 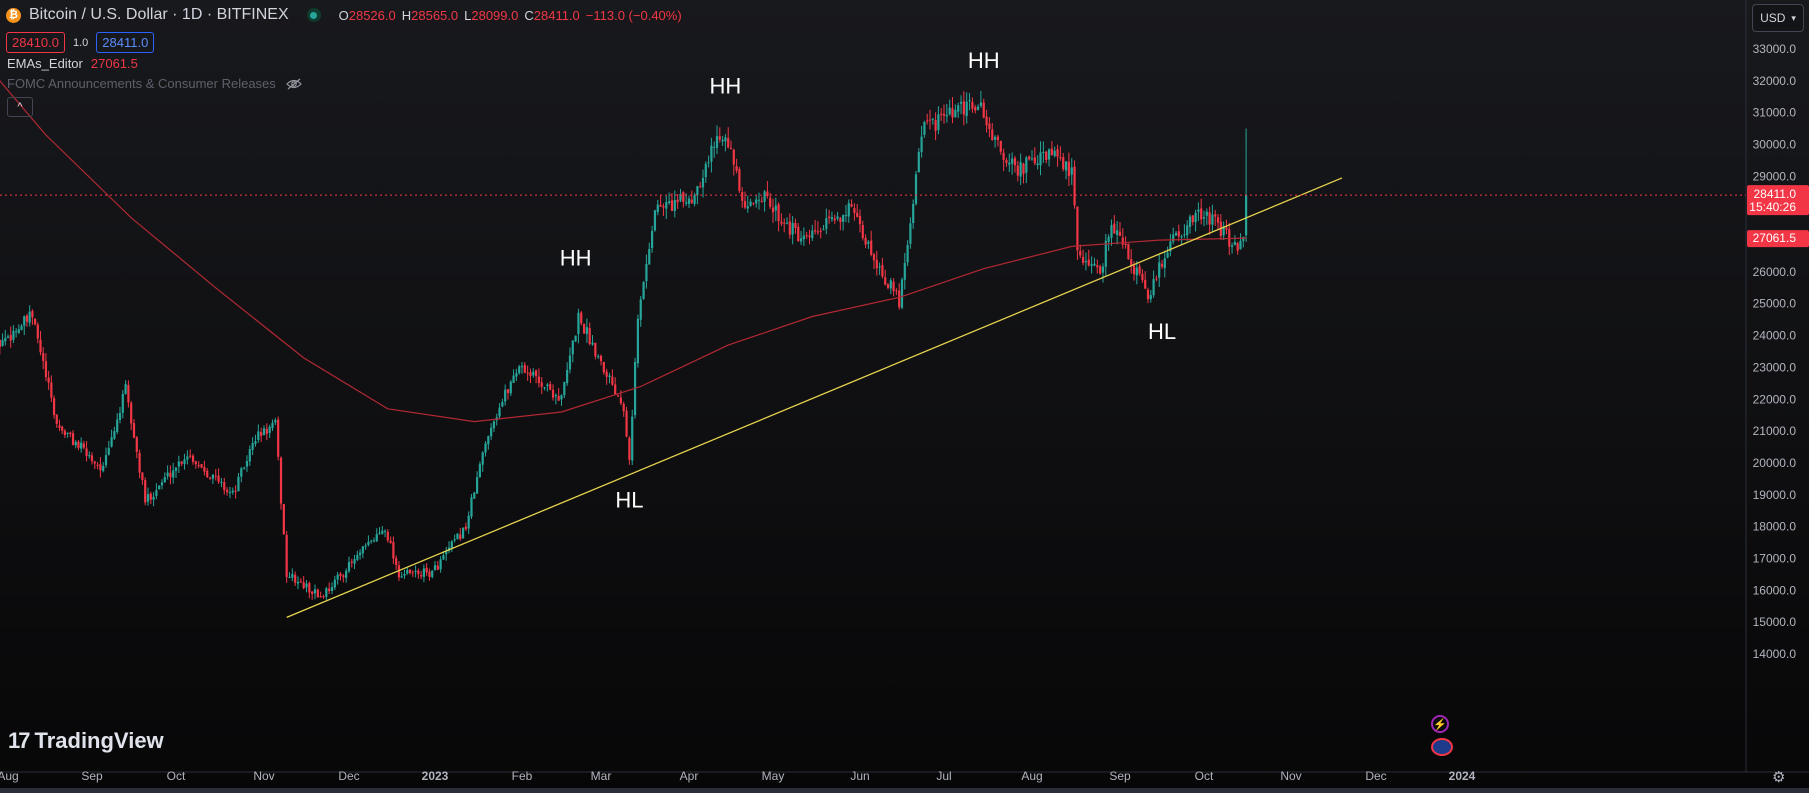 What do you see at coordinates (1775, 113) in the screenshot?
I see `price-tick-label: 31000.0` at bounding box center [1775, 113].